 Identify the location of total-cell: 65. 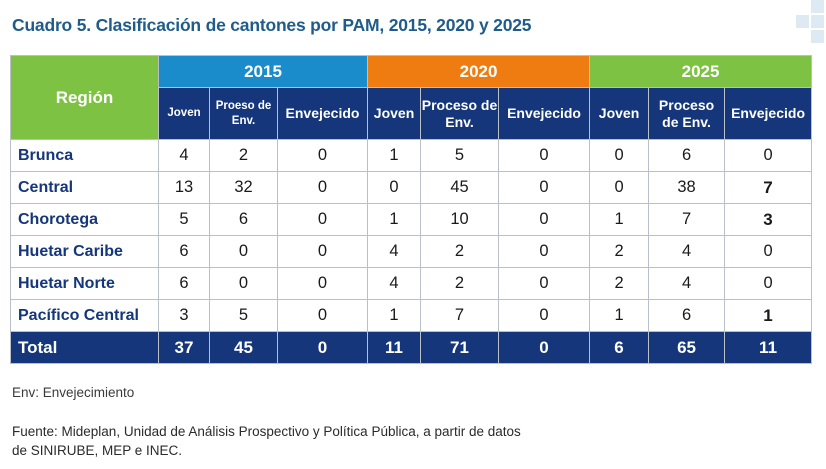
(687, 347).